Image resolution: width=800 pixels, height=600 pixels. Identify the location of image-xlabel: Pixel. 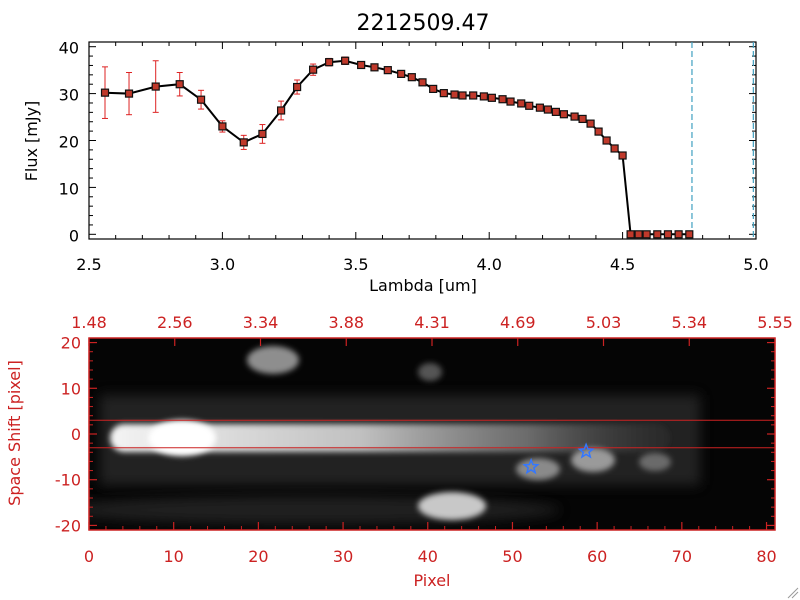
(431, 580).